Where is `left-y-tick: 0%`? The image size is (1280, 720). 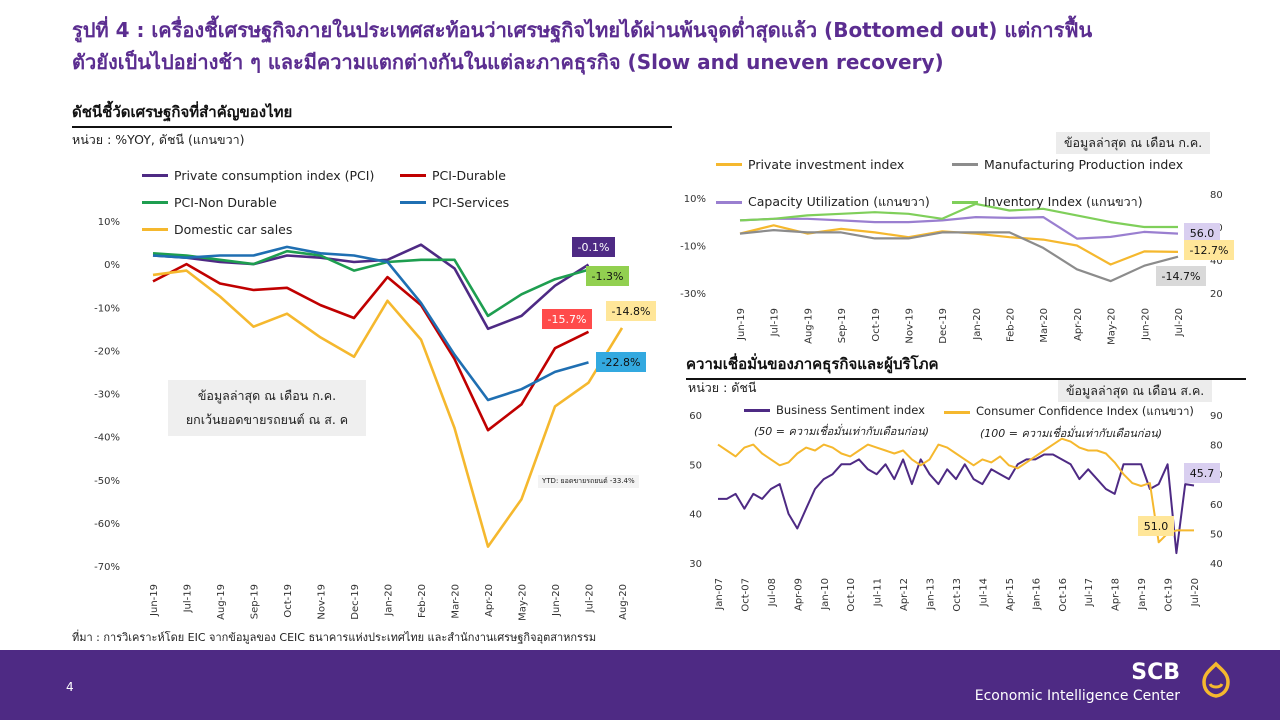
left-y-tick: 0% is located at coordinates (112, 265).